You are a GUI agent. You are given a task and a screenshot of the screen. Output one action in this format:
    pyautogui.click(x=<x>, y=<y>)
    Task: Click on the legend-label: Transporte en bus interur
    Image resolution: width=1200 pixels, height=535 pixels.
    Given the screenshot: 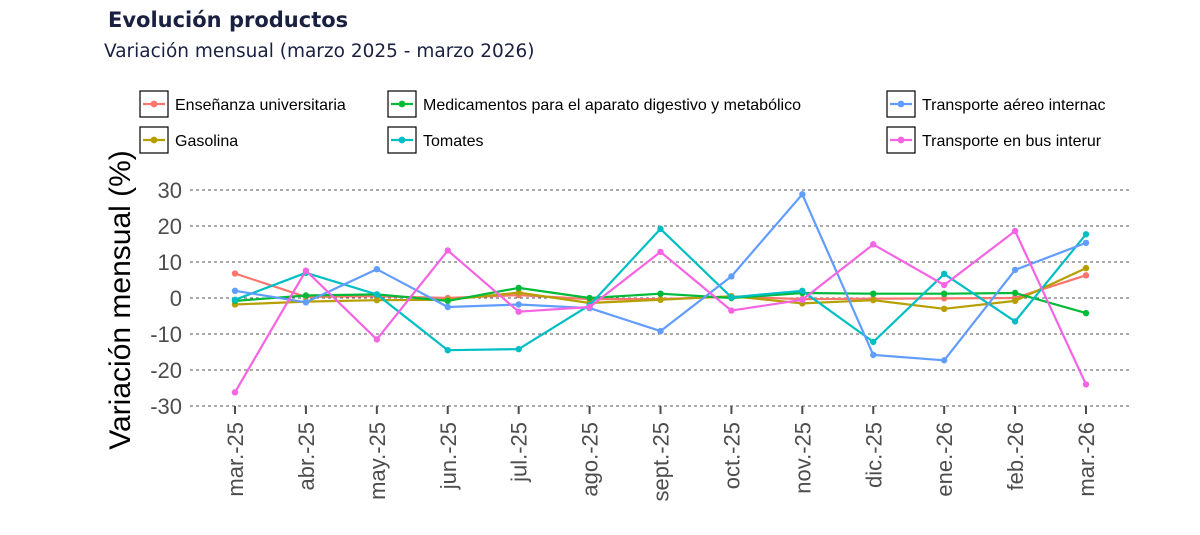 What is the action you would take?
    pyautogui.click(x=1012, y=141)
    